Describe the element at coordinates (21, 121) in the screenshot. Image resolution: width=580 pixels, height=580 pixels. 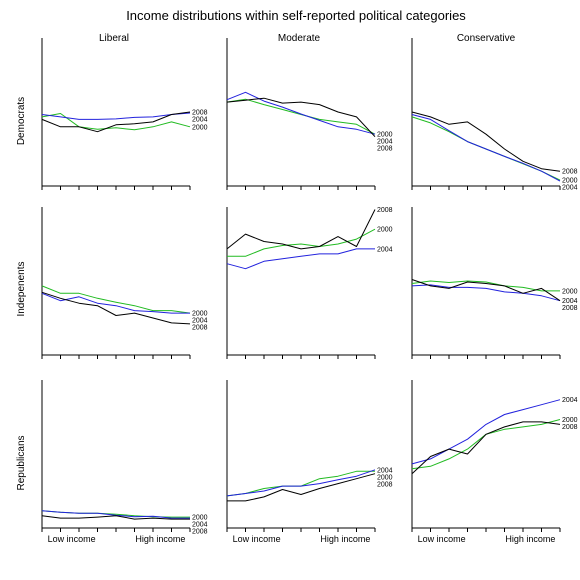
I see `row-label-democrats: Democrats` at that location.